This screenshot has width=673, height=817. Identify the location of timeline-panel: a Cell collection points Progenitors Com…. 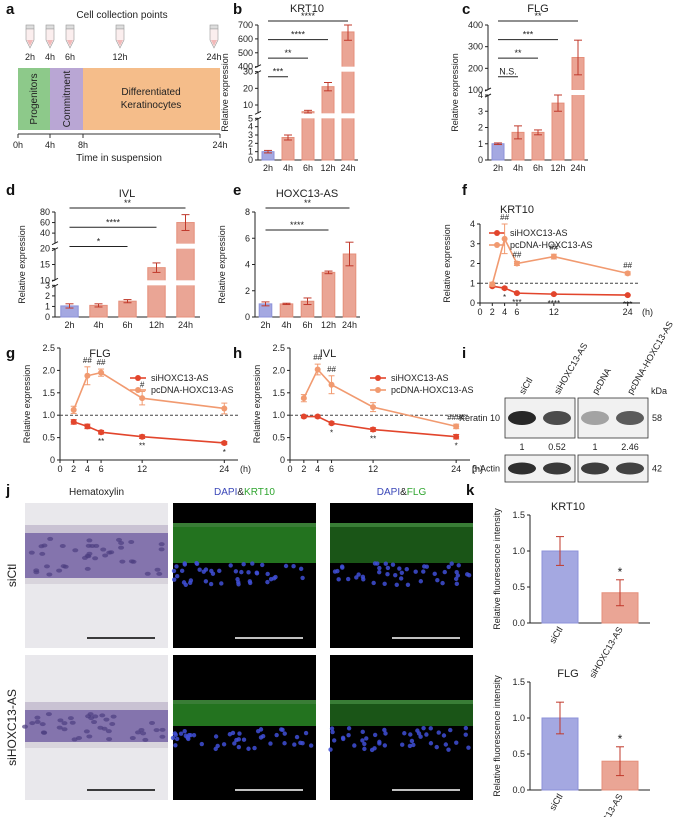
(117, 82).